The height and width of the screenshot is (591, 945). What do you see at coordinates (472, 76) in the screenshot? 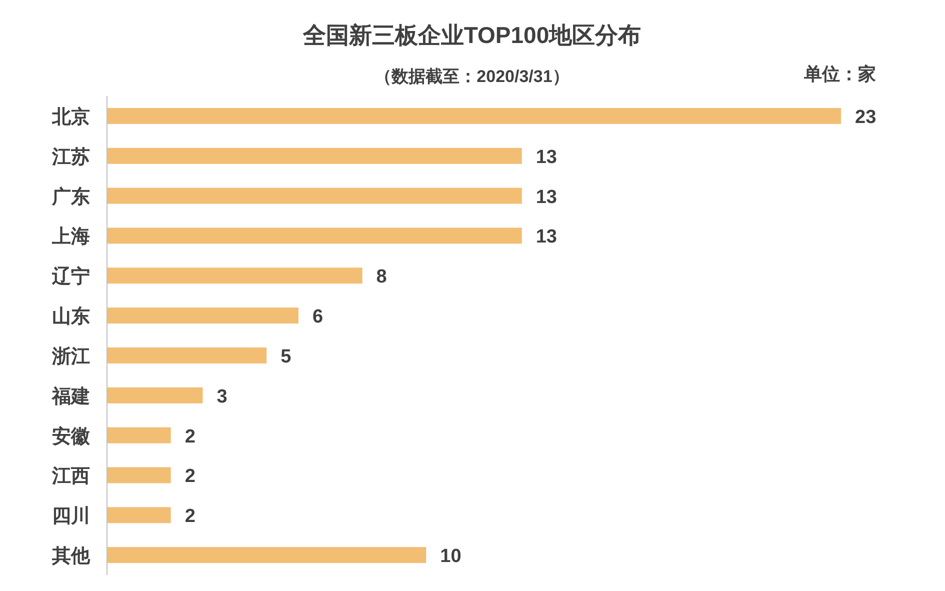
I see `subtitle: （数据截至：2020/3/31）` at bounding box center [472, 76].